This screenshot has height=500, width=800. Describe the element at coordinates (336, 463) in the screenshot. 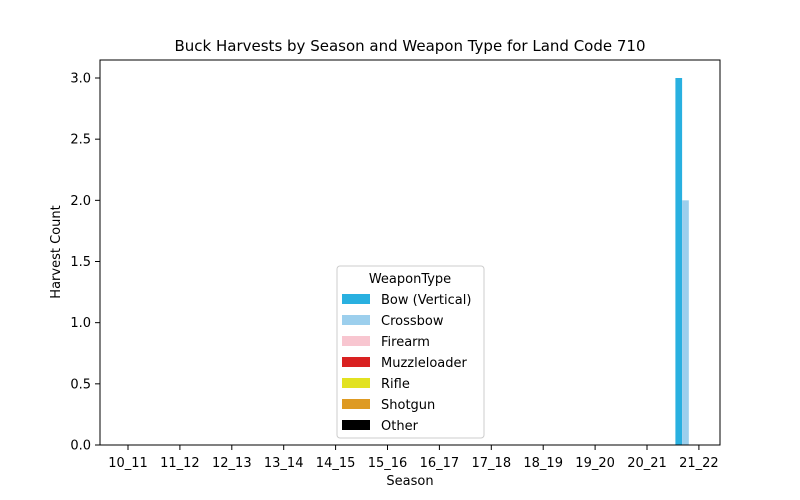

I see `x-tick-label: 14_15` at that location.